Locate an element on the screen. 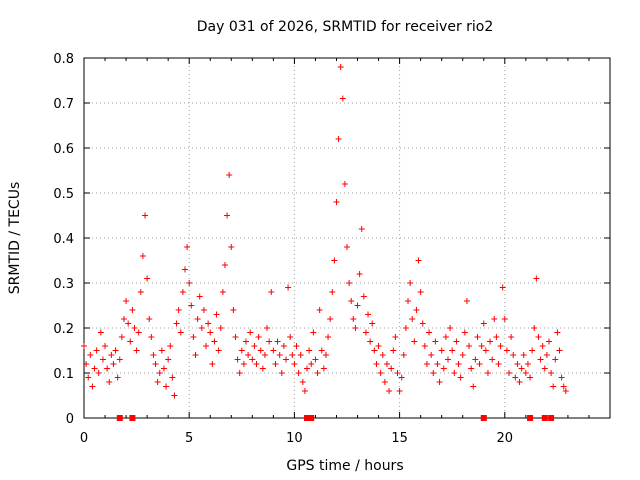 Image resolution: width=640 pixels, height=480 pixels. y-tick-label: 0.1 is located at coordinates (63, 374).